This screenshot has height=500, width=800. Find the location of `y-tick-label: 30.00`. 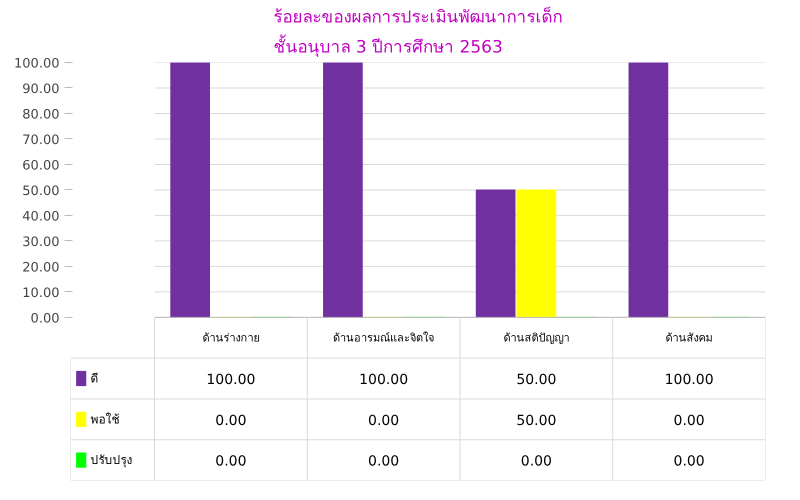

y-tick-label: 30.00 is located at coordinates (41, 242).